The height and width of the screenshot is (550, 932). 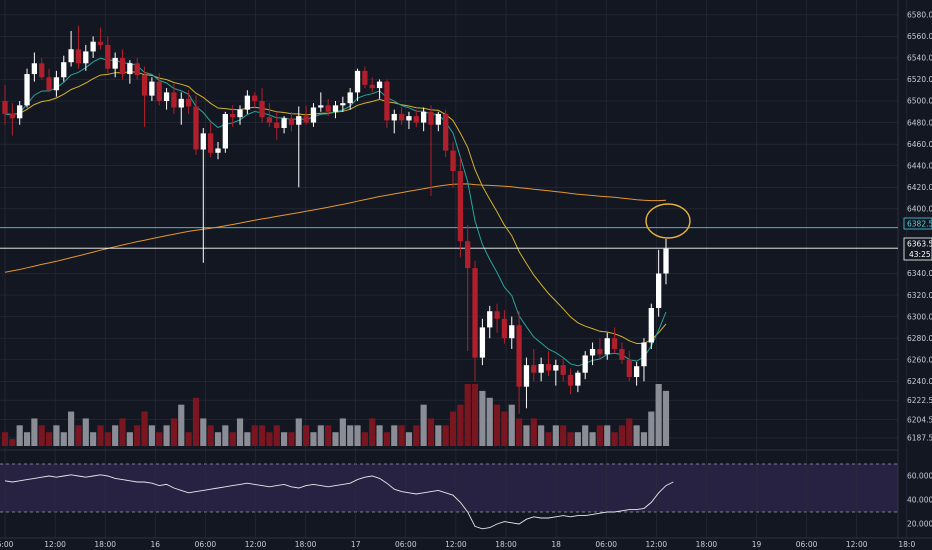 What do you see at coordinates (919, 79) in the screenshot?
I see `price-tick-label: 6520.0` at bounding box center [919, 79].